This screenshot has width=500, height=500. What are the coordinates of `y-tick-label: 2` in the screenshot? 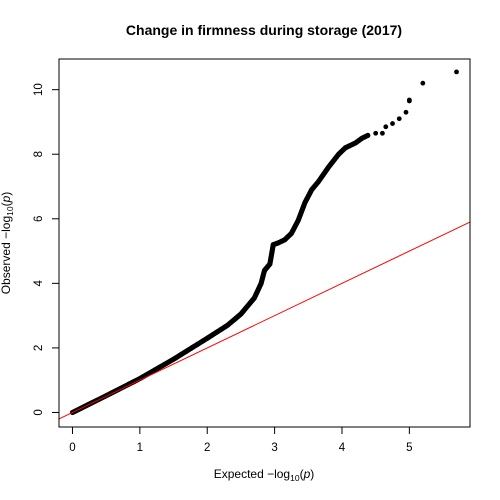 It's located at (39, 348).